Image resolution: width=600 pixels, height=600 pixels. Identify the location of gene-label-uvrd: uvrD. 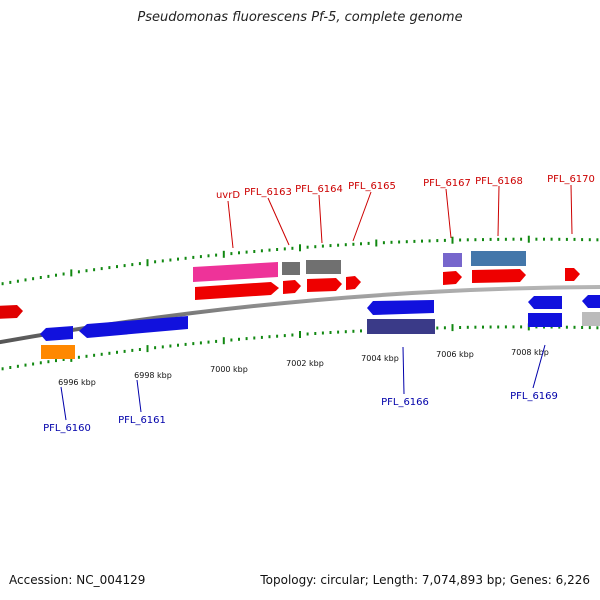
(228, 195).